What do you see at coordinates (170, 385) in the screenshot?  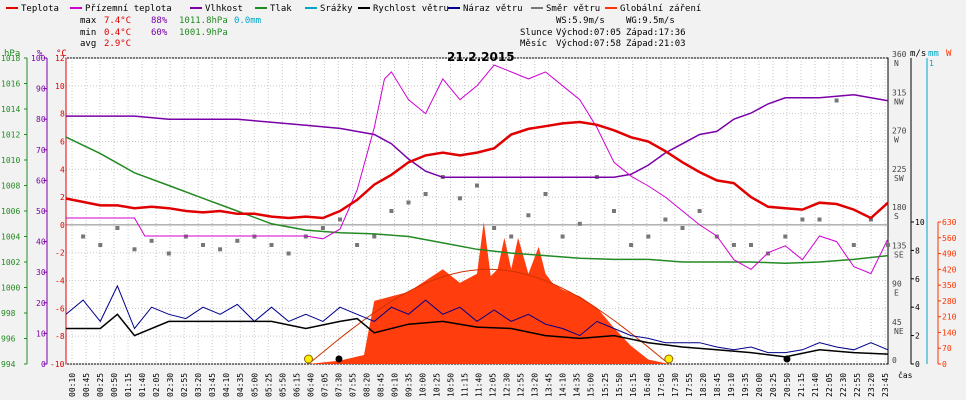 I see `x-tick-label: 02:30` at bounding box center [170, 385].